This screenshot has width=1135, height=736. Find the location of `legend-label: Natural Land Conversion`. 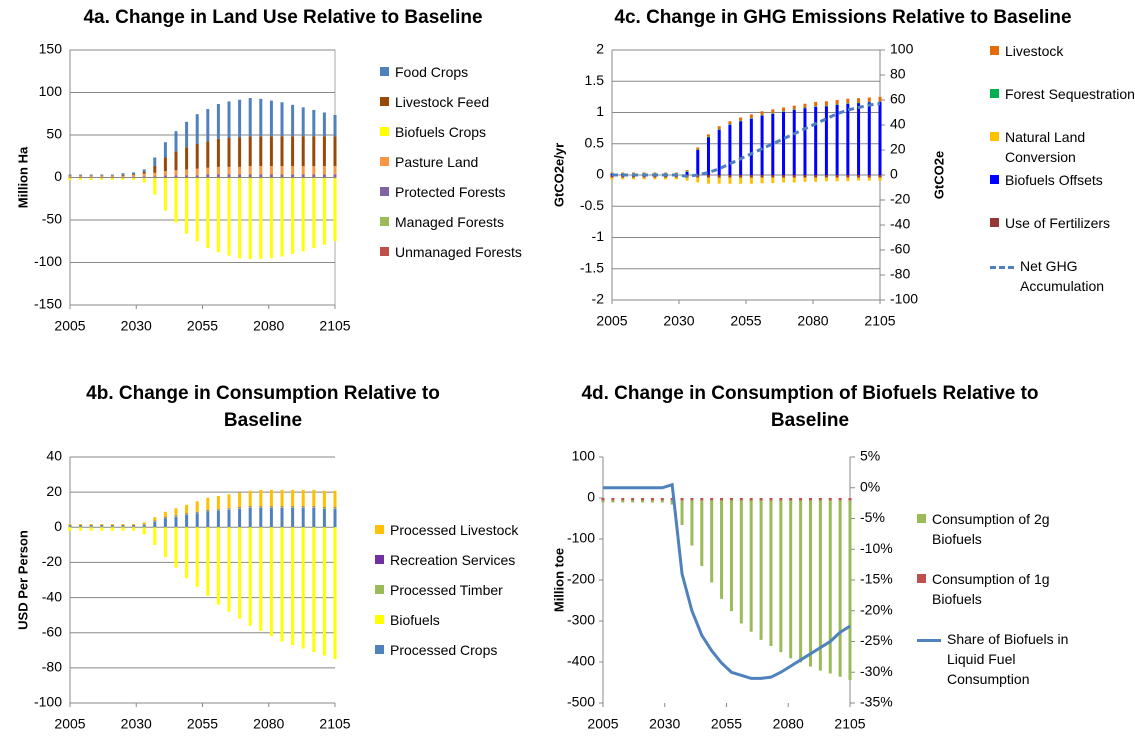

legend-label: Natural Land Conversion is located at coordinates (1045, 147).